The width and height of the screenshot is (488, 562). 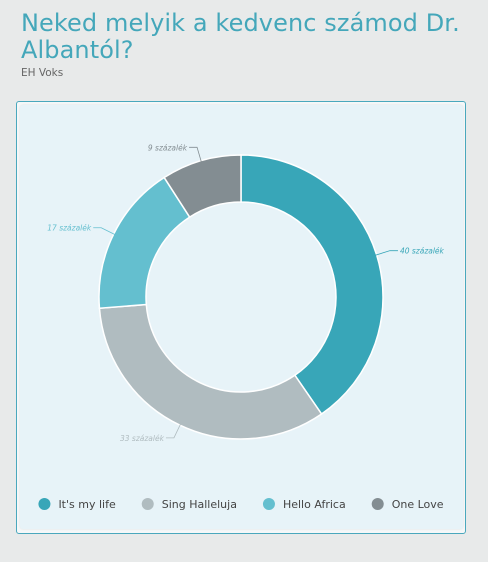 I want to click on slice-sing-halleluja, so click(x=210, y=371).